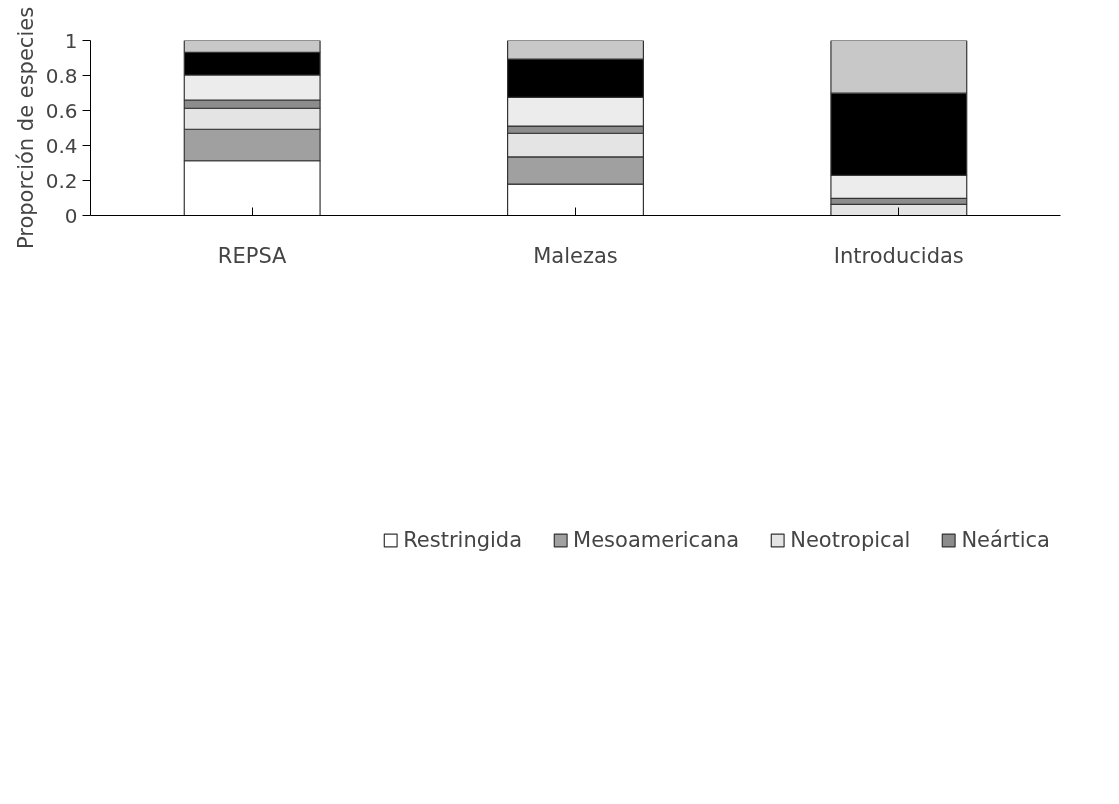  Describe the element at coordinates (61, 110) in the screenshot. I see `y-tick-label: 0.6` at that location.